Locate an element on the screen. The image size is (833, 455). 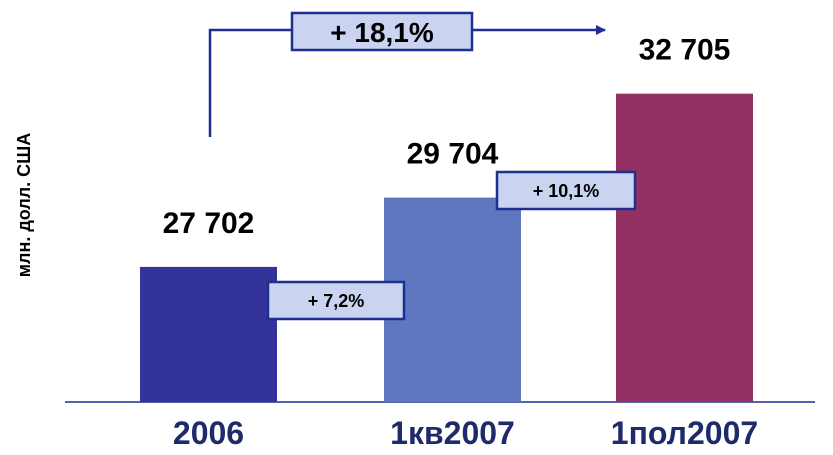
bar-1kv2007 is located at coordinates (452, 299).